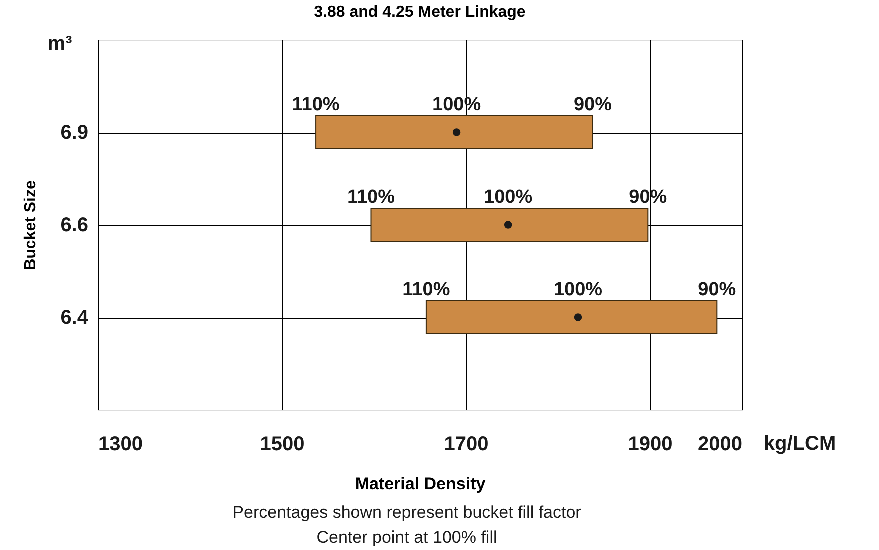 The image size is (879, 550). Describe the element at coordinates (720, 445) in the screenshot. I see `x-tick-label: 2000` at that location.